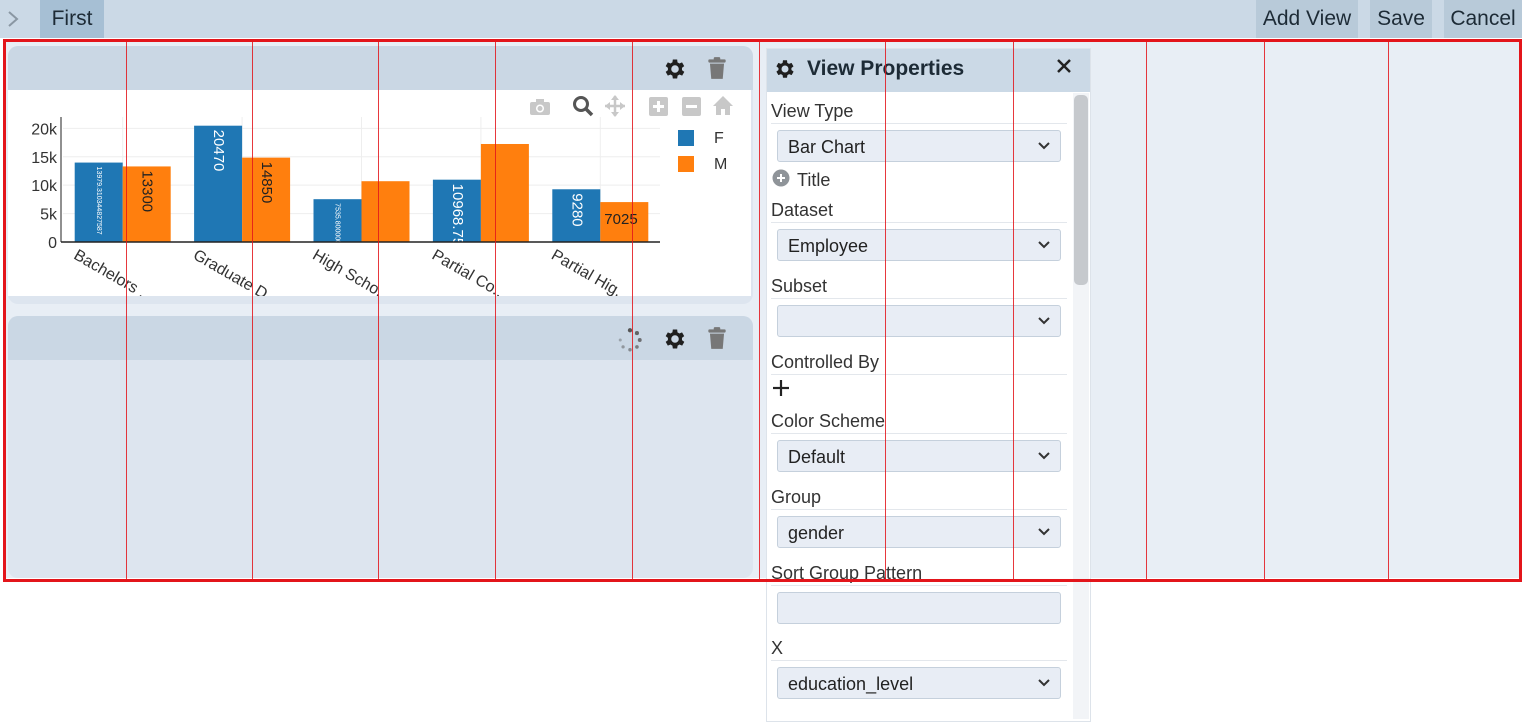  What do you see at coordinates (576, 209) in the screenshot?
I see `data-label: 9280` at bounding box center [576, 209].